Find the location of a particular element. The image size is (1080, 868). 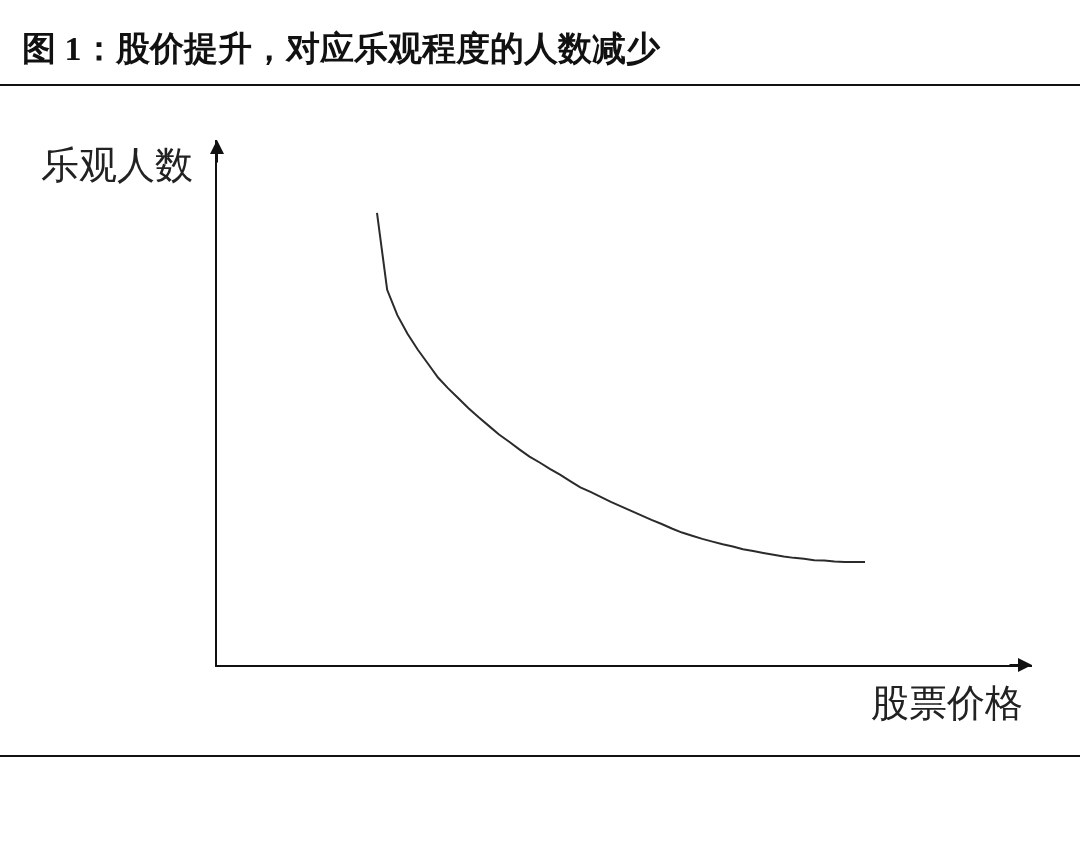

x-axis-title: 股票价格 is located at coordinates (947, 703).